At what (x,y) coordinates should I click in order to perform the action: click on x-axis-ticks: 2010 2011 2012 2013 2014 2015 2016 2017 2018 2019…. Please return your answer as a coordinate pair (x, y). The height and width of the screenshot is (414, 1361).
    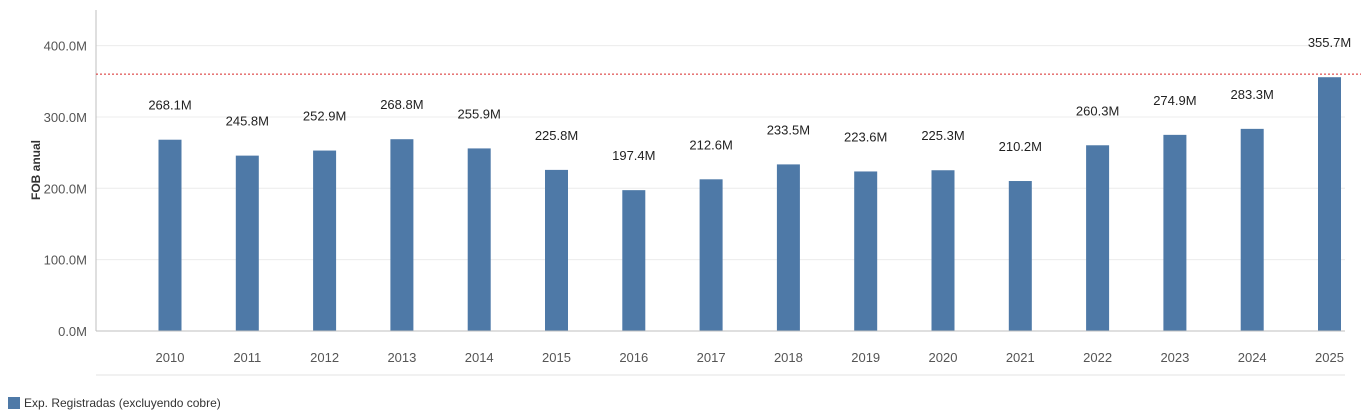
    Looking at the image, I should click on (750, 357).